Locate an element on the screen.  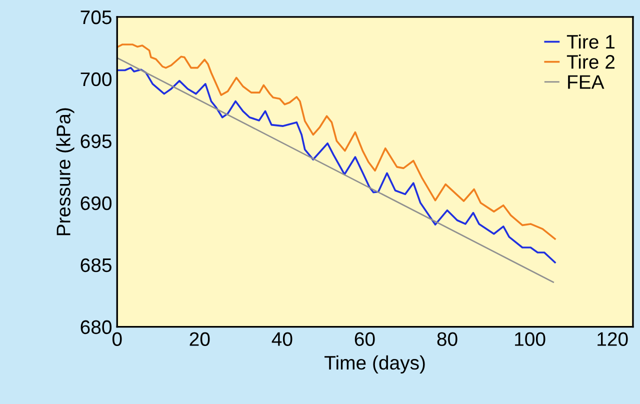
y-tick-label: 680 is located at coordinates (96, 327).